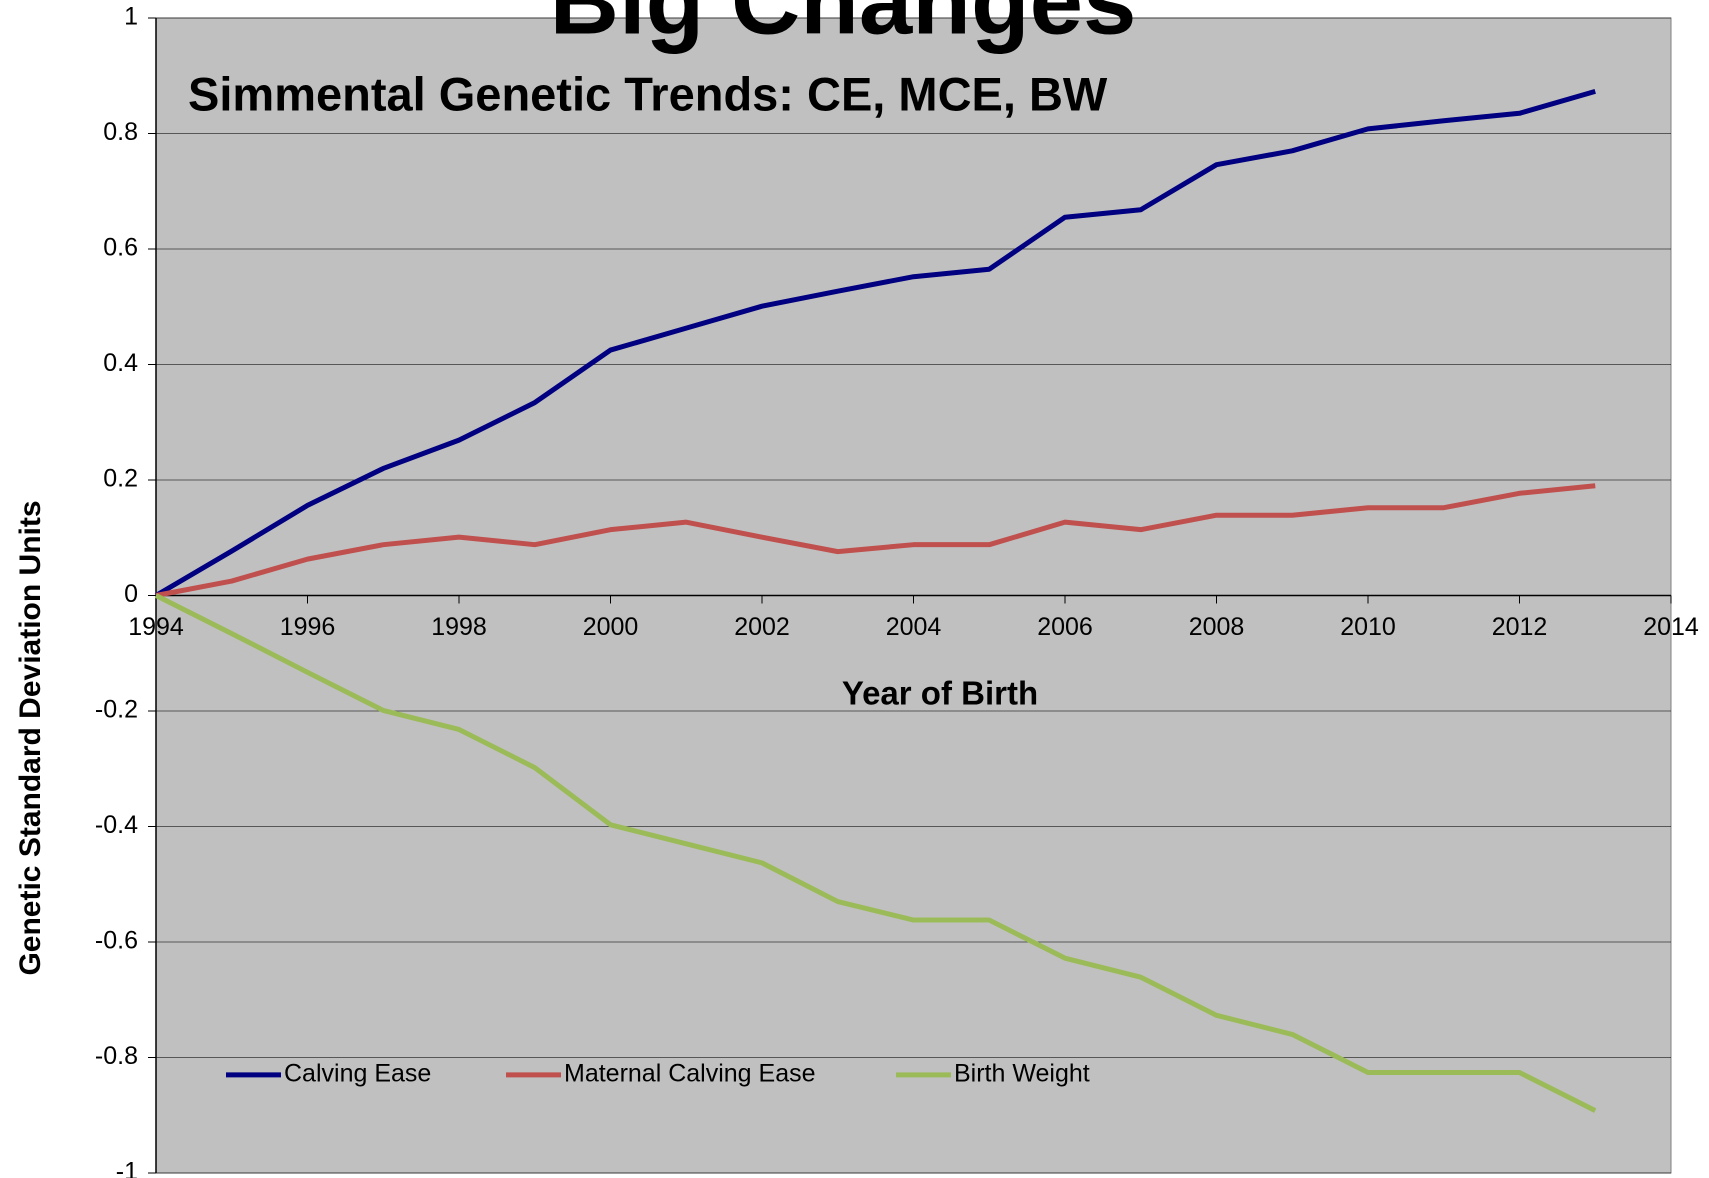 The image size is (1709, 1178). I want to click on x-tick-label: 1996, so click(308, 627).